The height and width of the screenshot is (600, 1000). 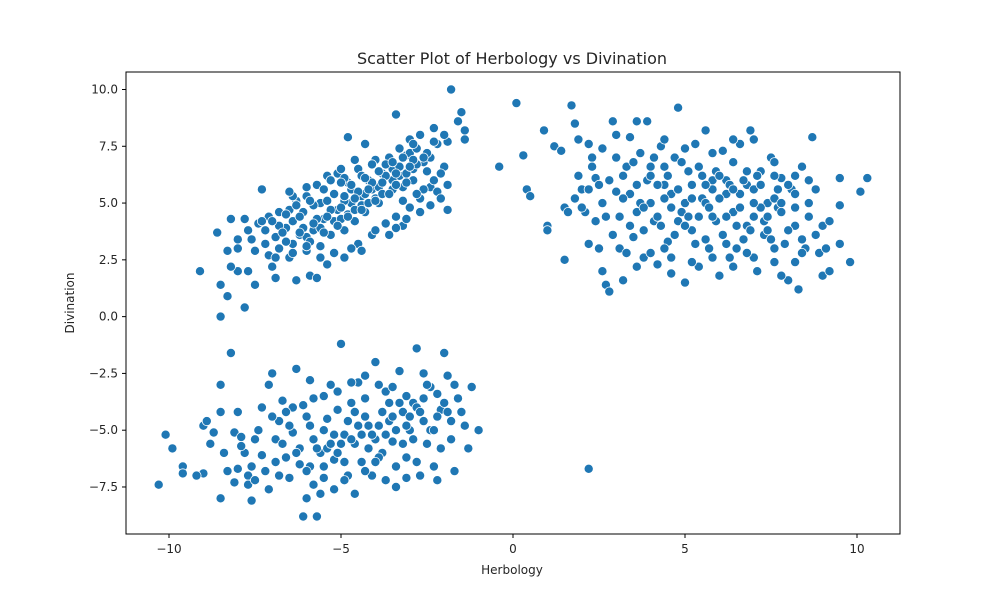 What do you see at coordinates (103, 487) in the screenshot?
I see `y-tick-label: −7.5` at bounding box center [103, 487].